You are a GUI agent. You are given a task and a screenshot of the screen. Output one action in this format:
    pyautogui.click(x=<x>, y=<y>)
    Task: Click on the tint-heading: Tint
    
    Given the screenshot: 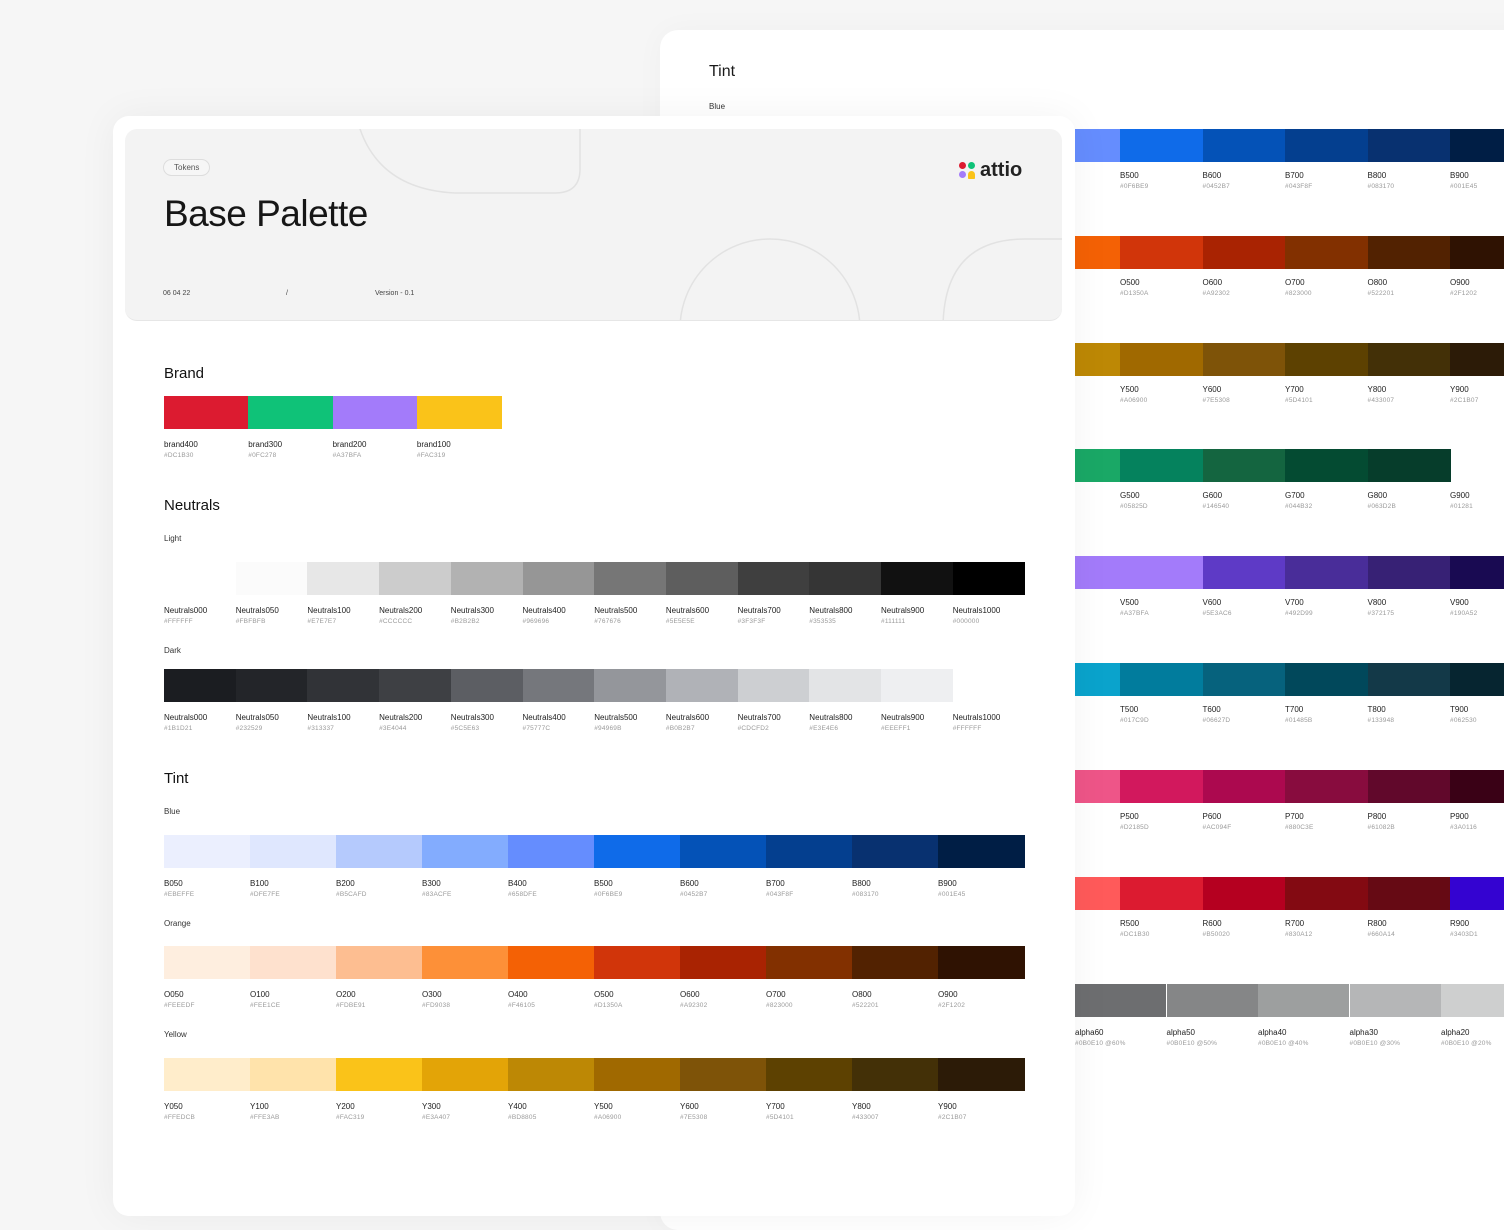 What is the action you would take?
    pyautogui.click(x=176, y=778)
    